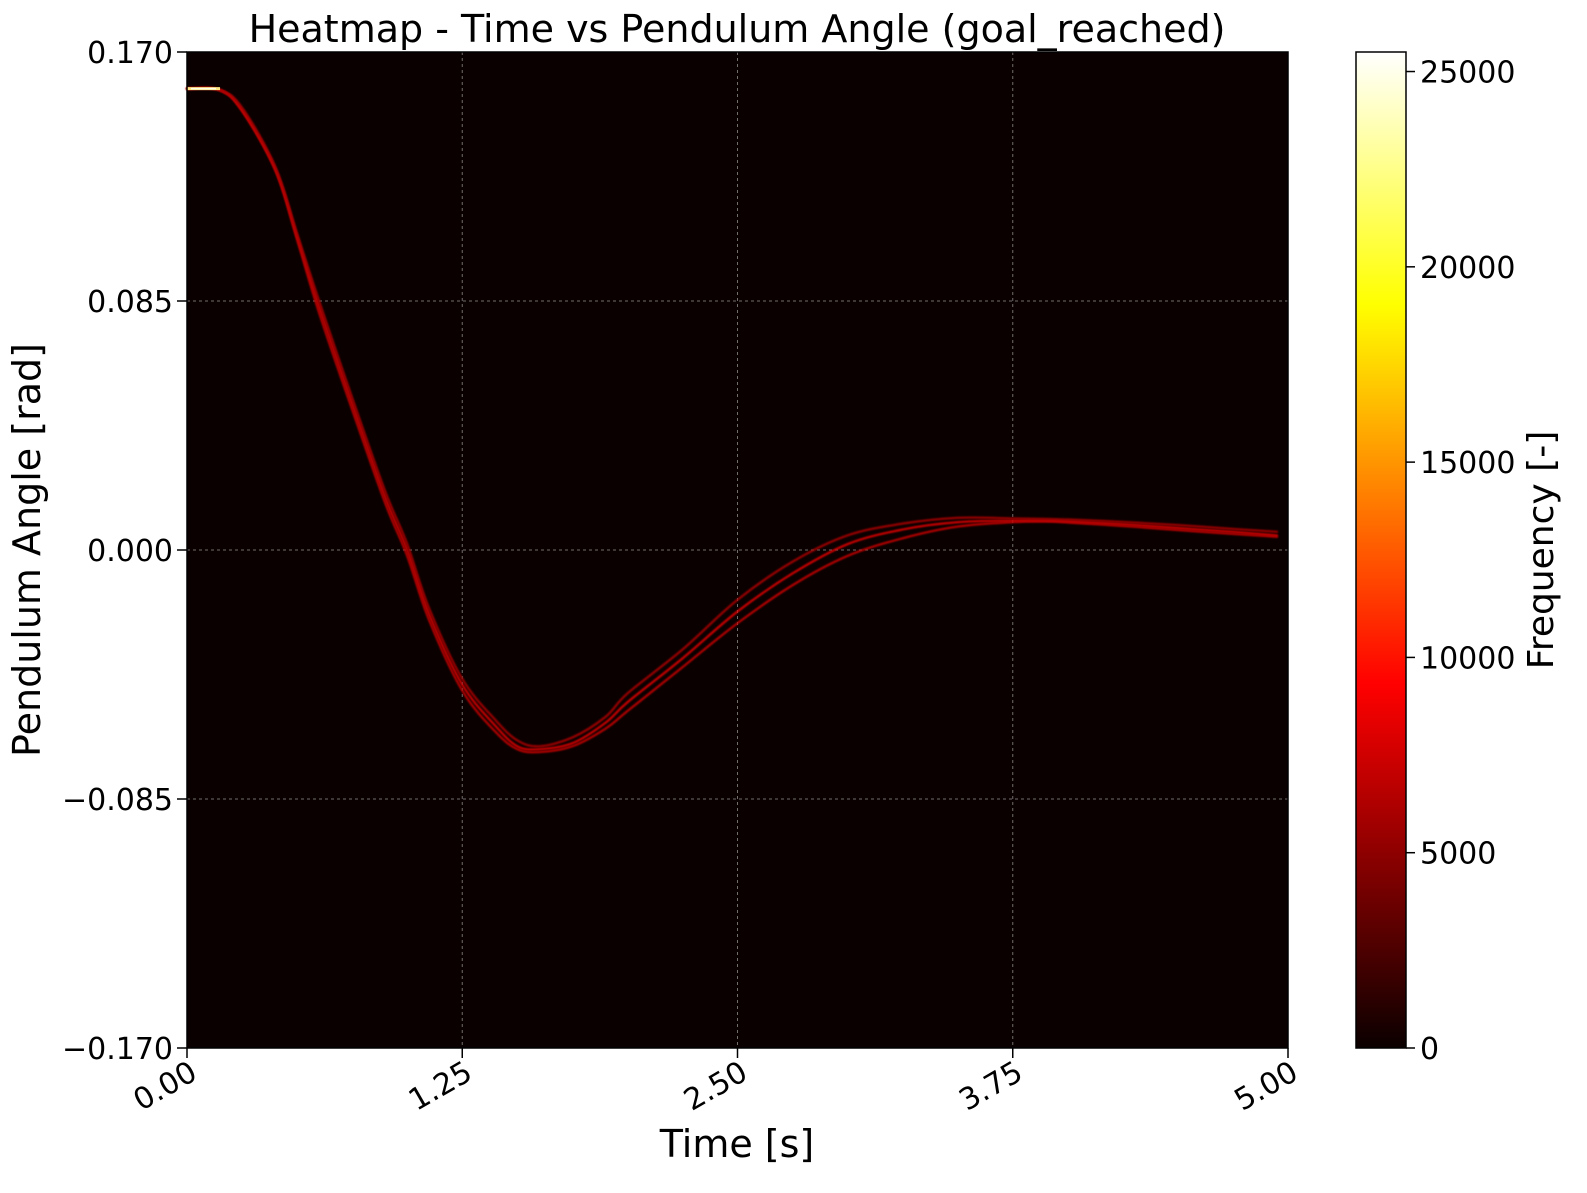 The width and height of the screenshot is (1587, 1193). I want to click on x-axis-ticks: 0.00 1.25 2.50 3.75 5.00, so click(716, 1083).